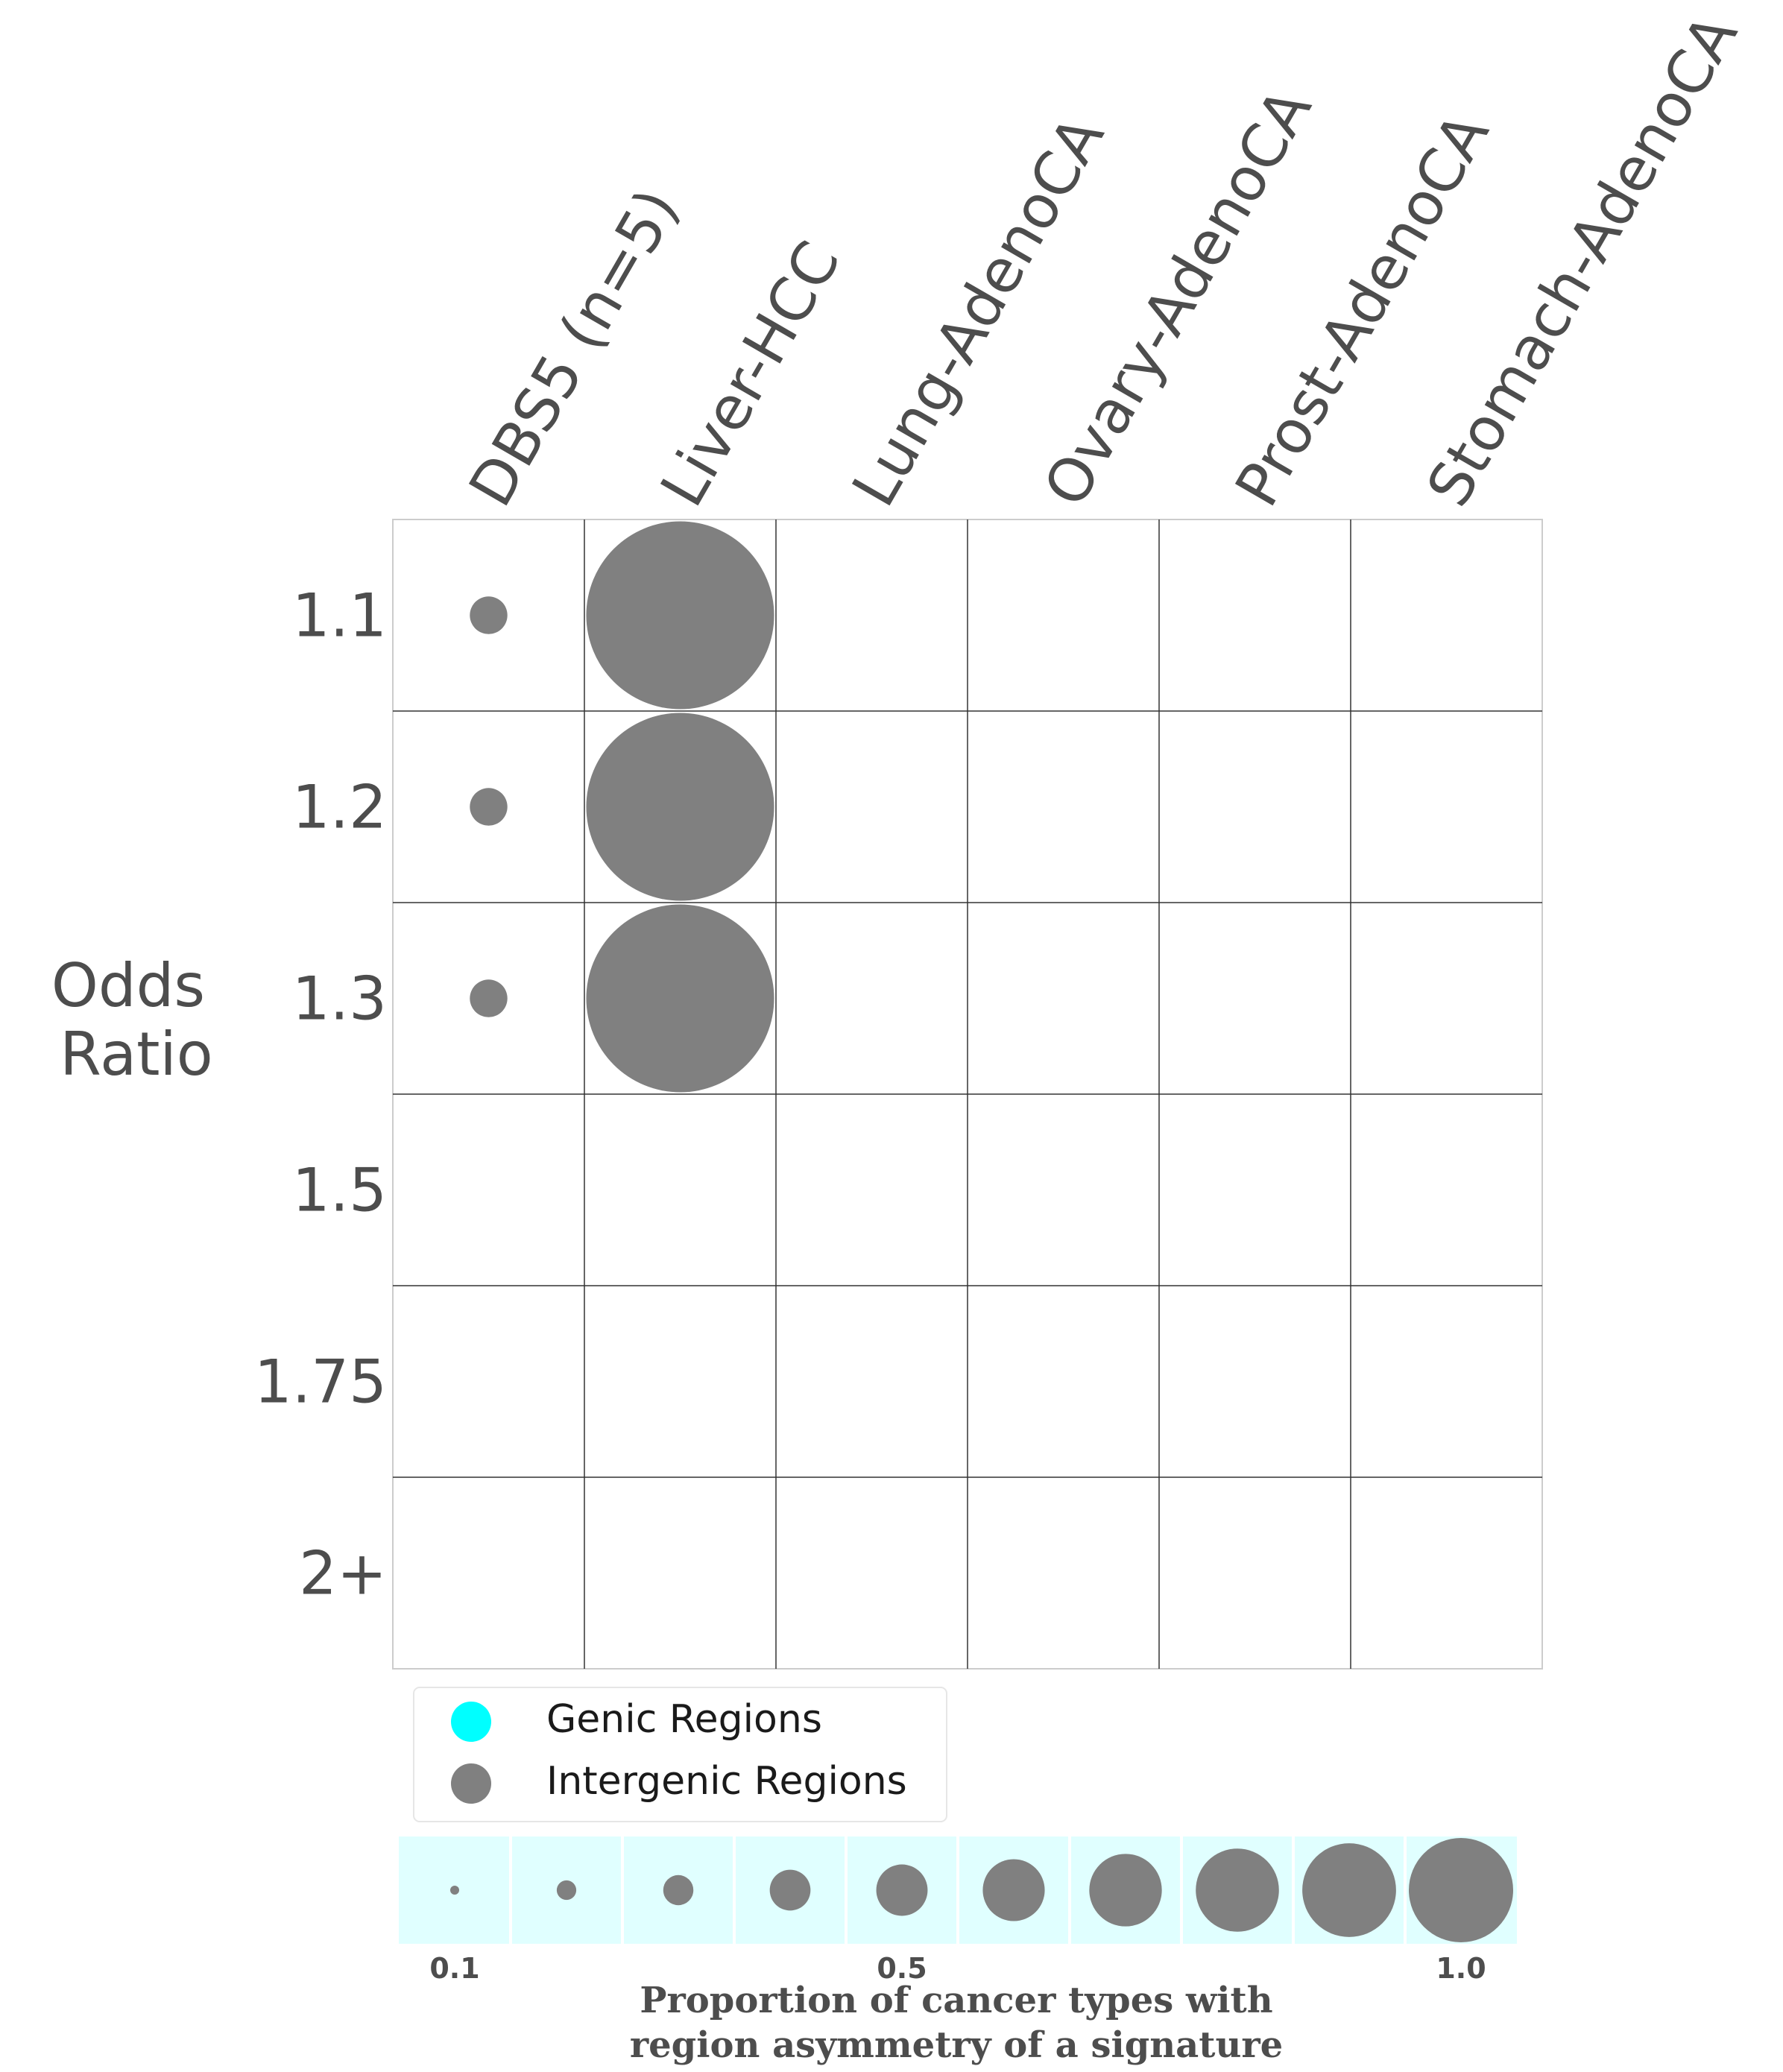 Image resolution: width=1783 pixels, height=2072 pixels. What do you see at coordinates (1461, 1969) in the screenshot?
I see `size-legend-tick-1-0: 1.0` at bounding box center [1461, 1969].